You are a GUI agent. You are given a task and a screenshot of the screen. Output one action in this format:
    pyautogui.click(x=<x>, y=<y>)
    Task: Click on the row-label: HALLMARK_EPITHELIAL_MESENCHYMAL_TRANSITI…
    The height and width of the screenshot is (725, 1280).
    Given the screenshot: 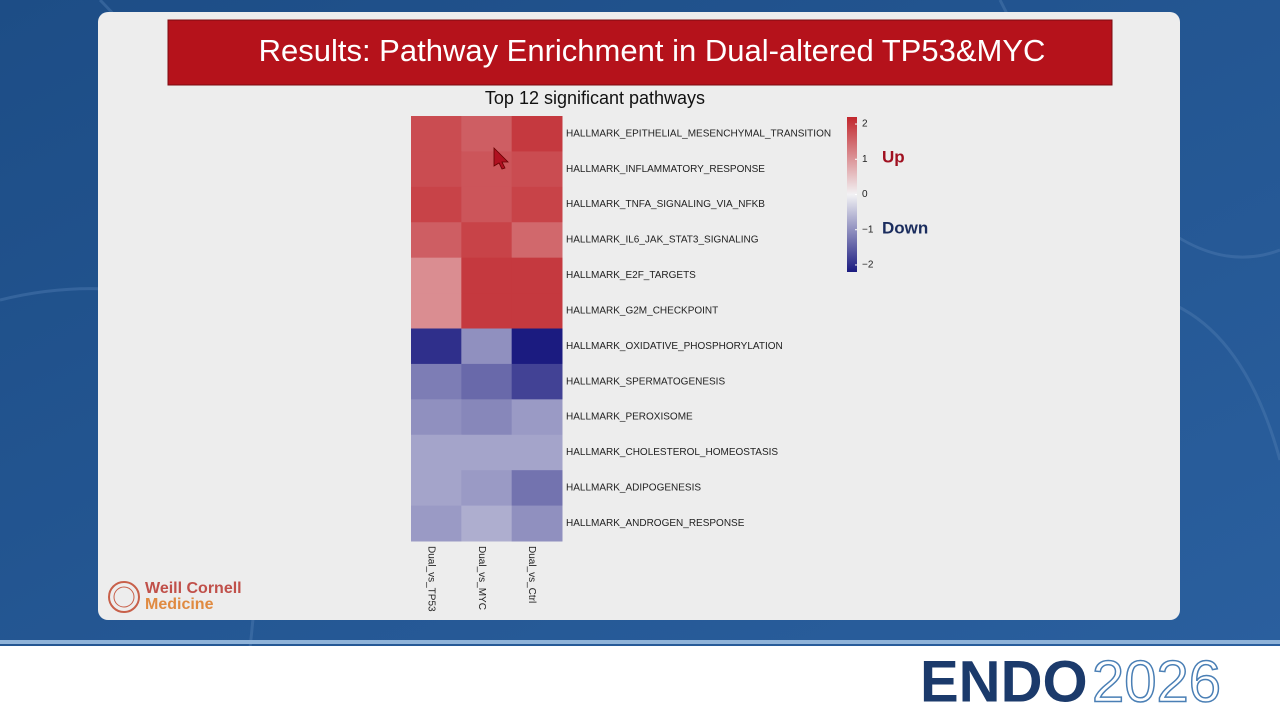 What is the action you would take?
    pyautogui.click(x=698, y=133)
    